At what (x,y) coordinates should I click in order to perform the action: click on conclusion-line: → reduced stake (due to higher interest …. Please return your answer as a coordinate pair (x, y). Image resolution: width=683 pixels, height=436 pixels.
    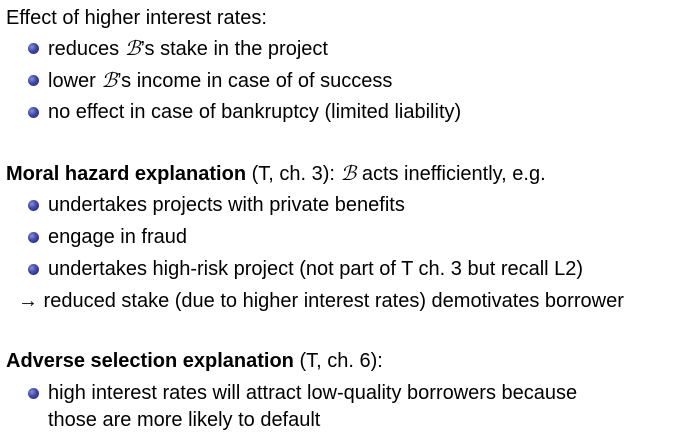
    Looking at the image, I should click on (321, 301).